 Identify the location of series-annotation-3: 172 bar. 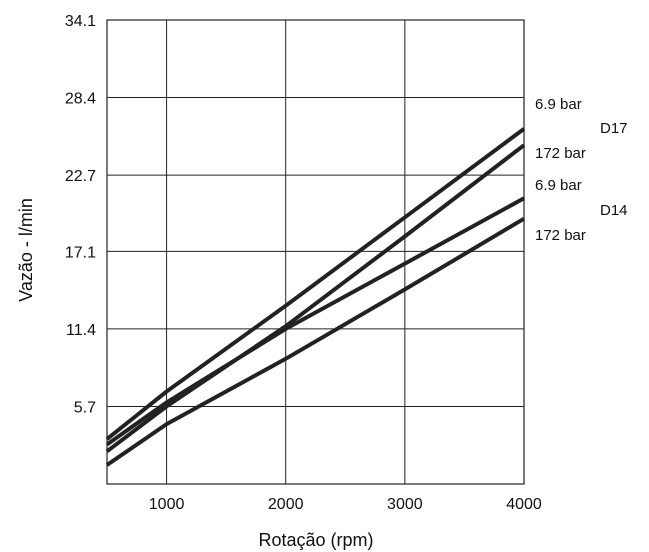
(560, 153).